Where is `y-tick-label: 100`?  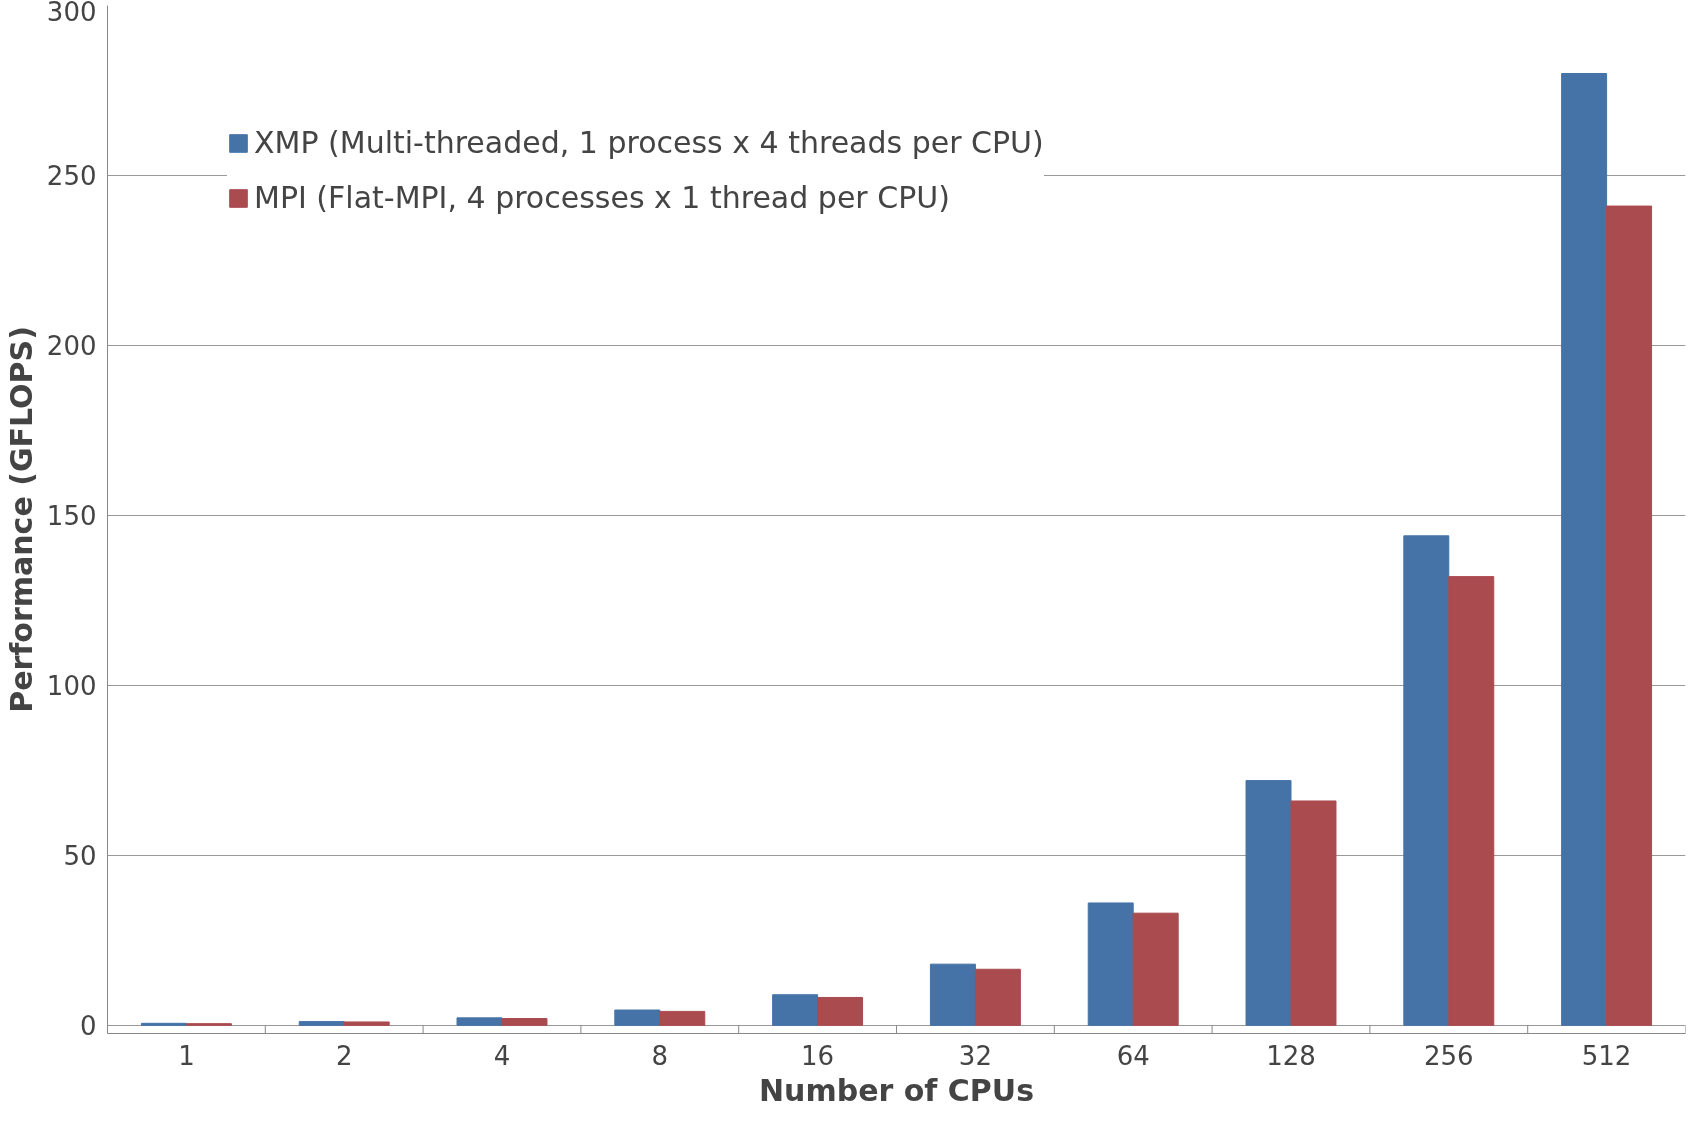 y-tick-label: 100 is located at coordinates (71, 686).